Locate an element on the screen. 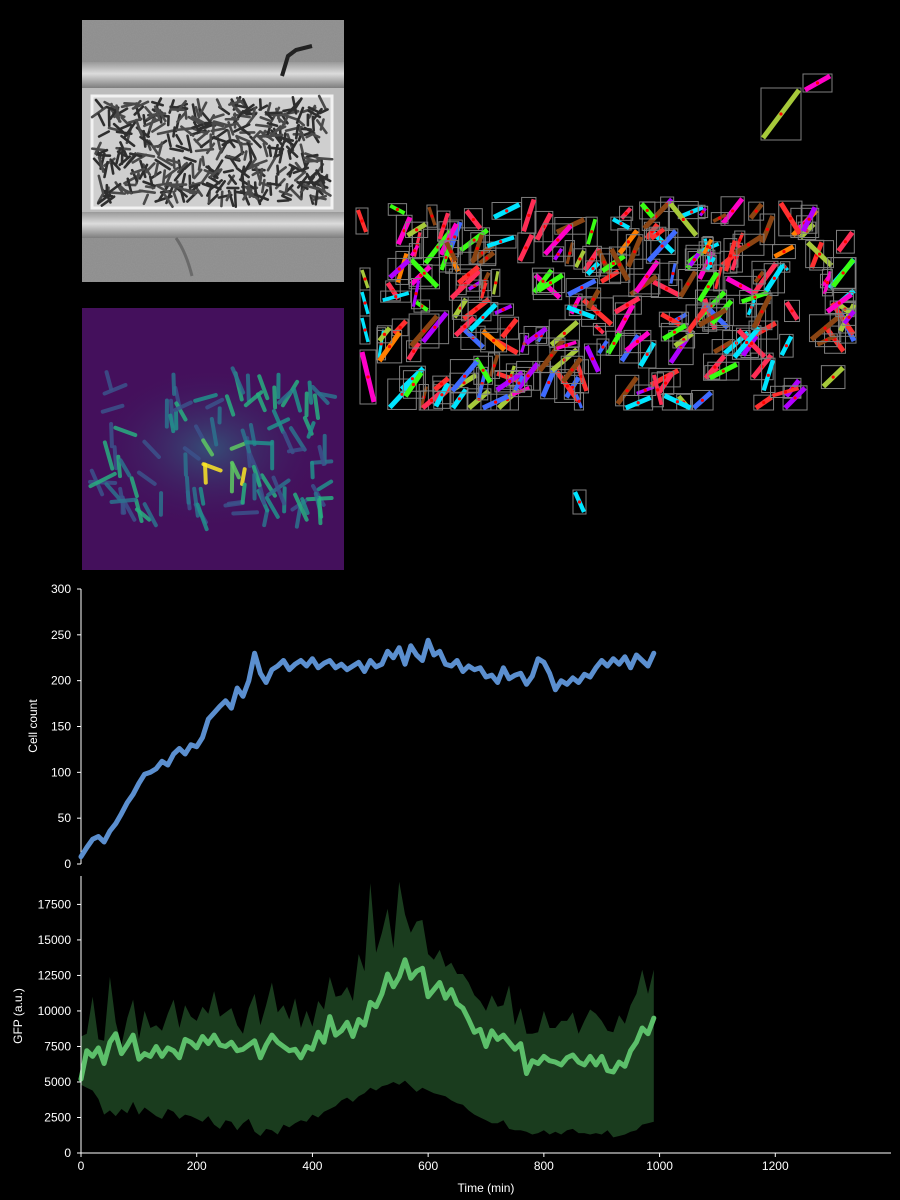 This screenshot has height=1200, width=900. y-tick-label: 50 is located at coordinates (65, 818).